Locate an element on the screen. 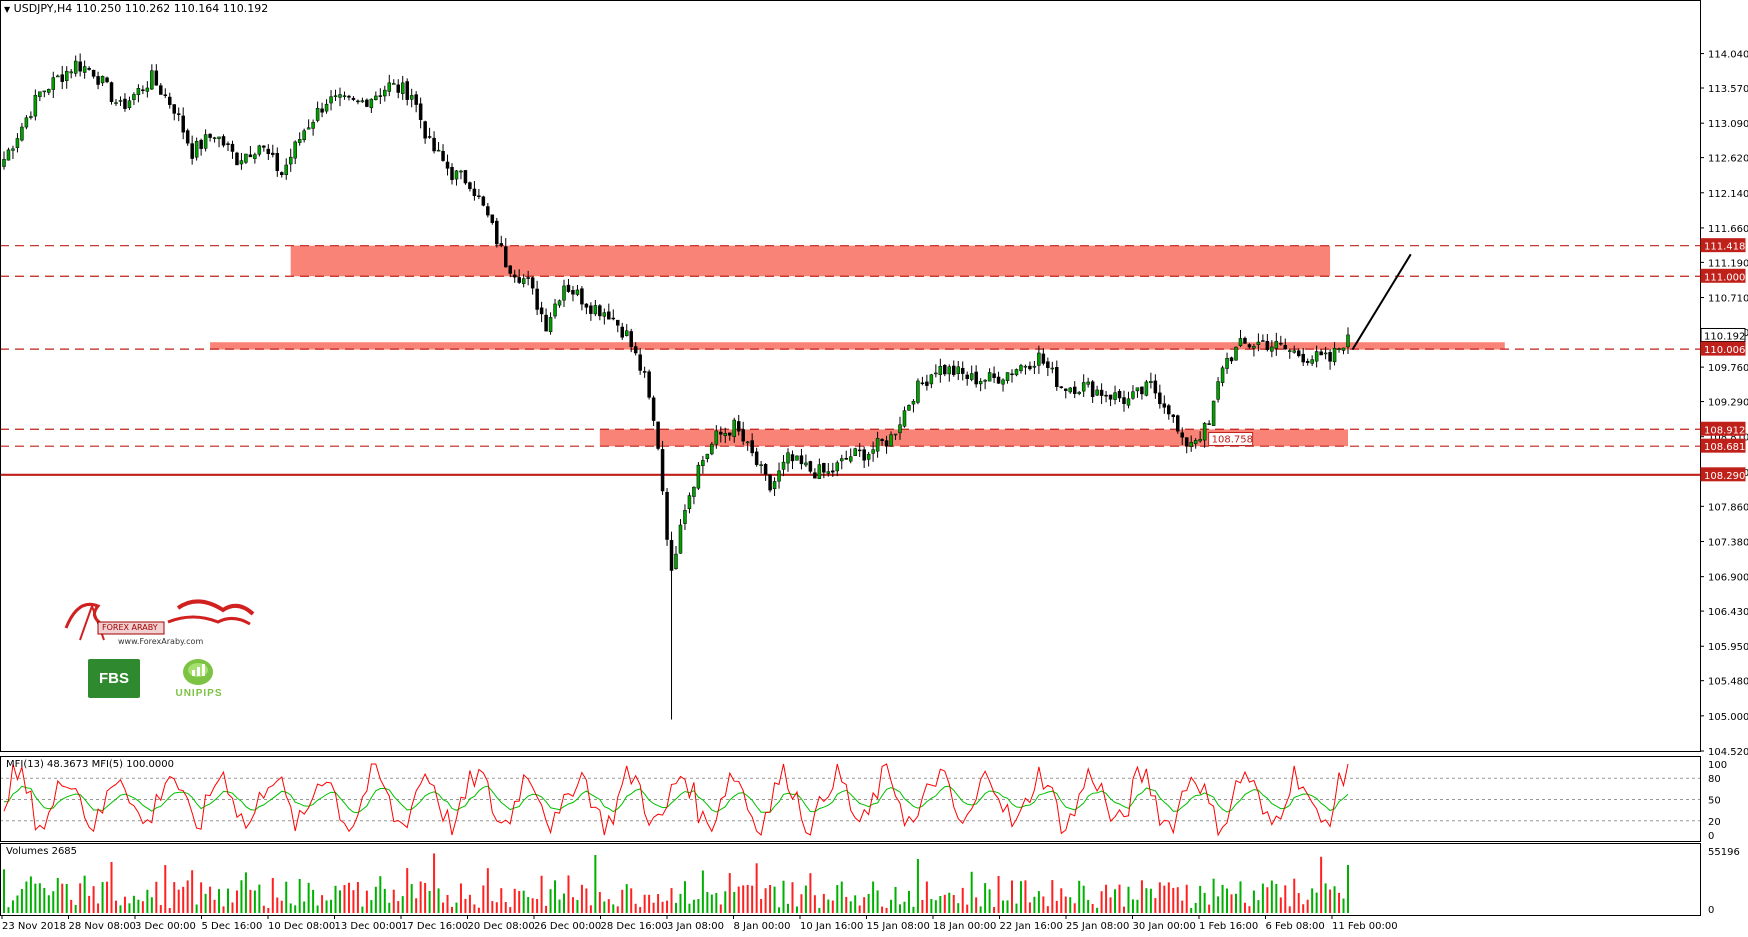  volume-tick-label: 55196 is located at coordinates (1724, 852).